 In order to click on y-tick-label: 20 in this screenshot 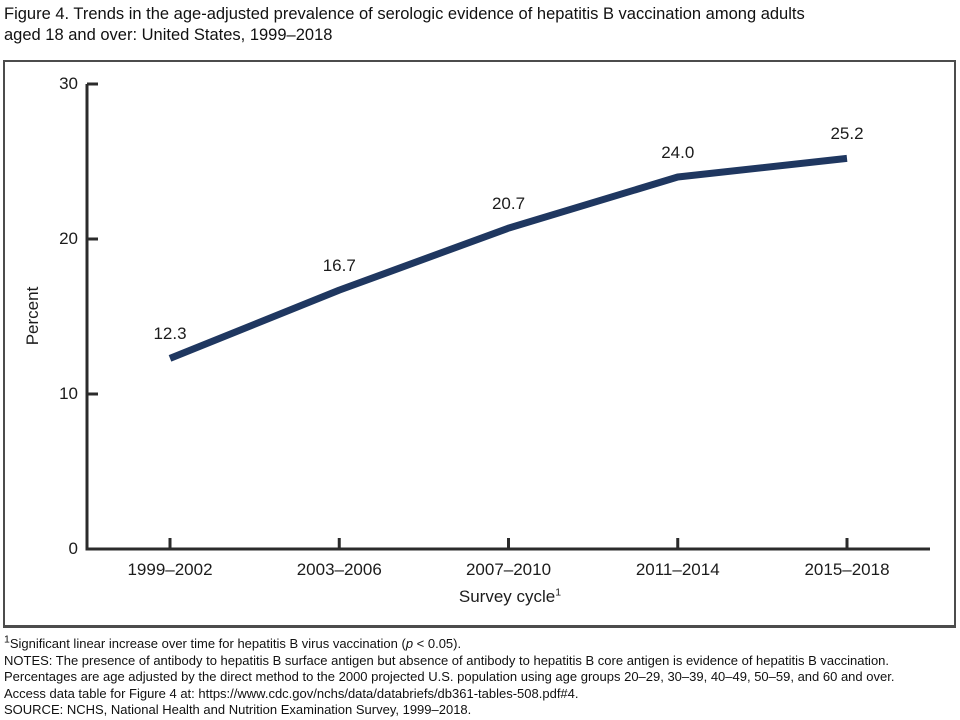, I will do `click(68, 238)`.